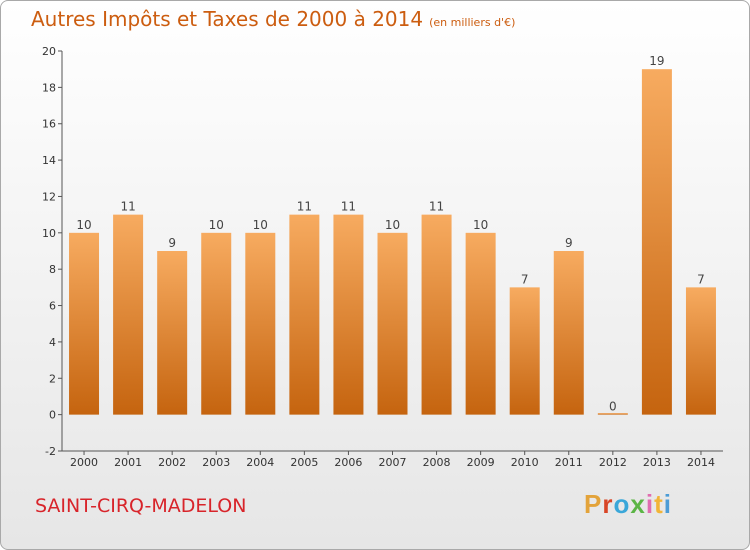 The height and width of the screenshot is (550, 750). Describe the element at coordinates (128, 462) in the screenshot. I see `x-tick-label: 2001` at that location.